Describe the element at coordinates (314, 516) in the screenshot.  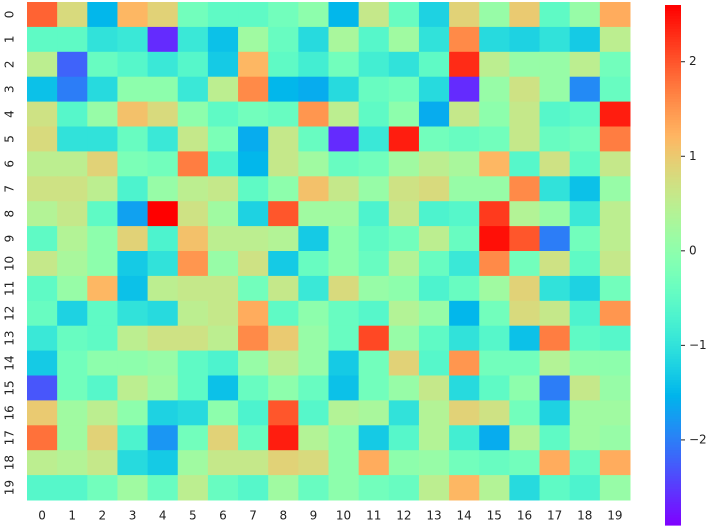
I see `x-tick-label: 9` at that location.